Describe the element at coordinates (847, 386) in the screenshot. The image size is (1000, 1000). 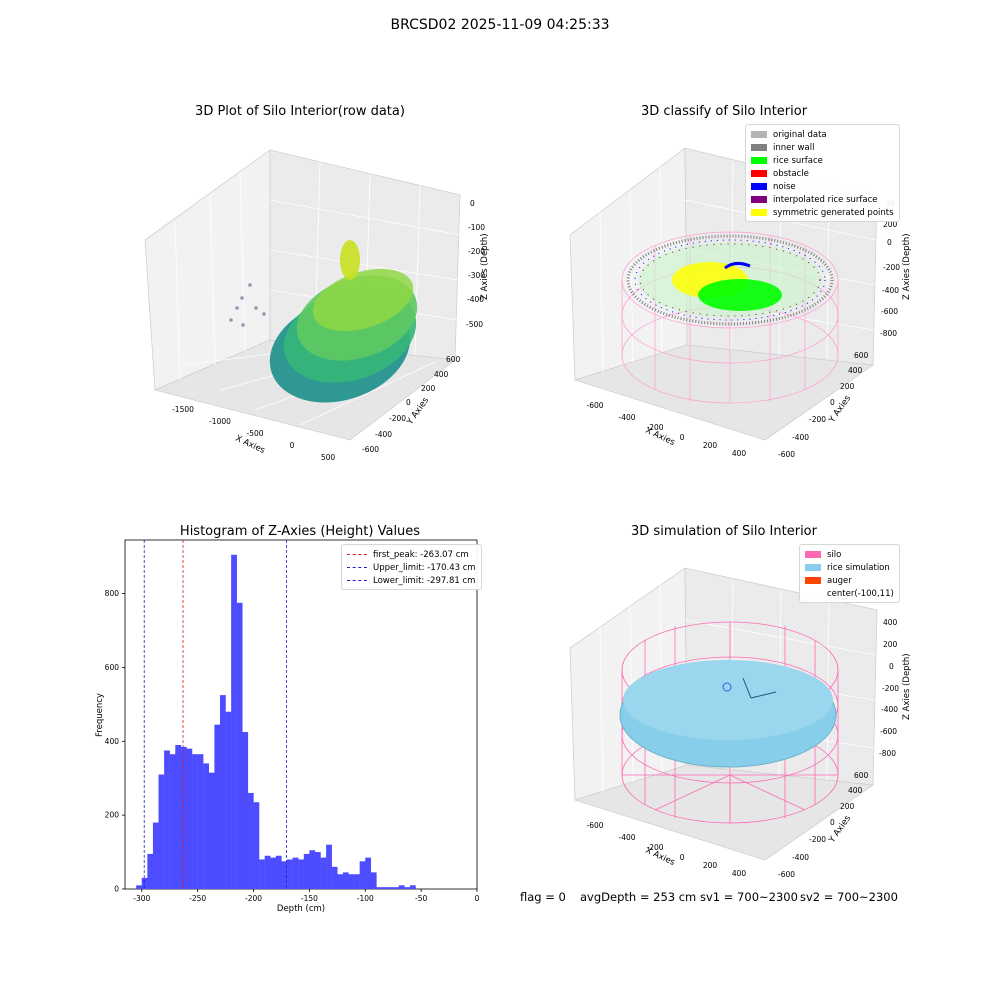
I see `panel2-y-tick: 200` at that location.